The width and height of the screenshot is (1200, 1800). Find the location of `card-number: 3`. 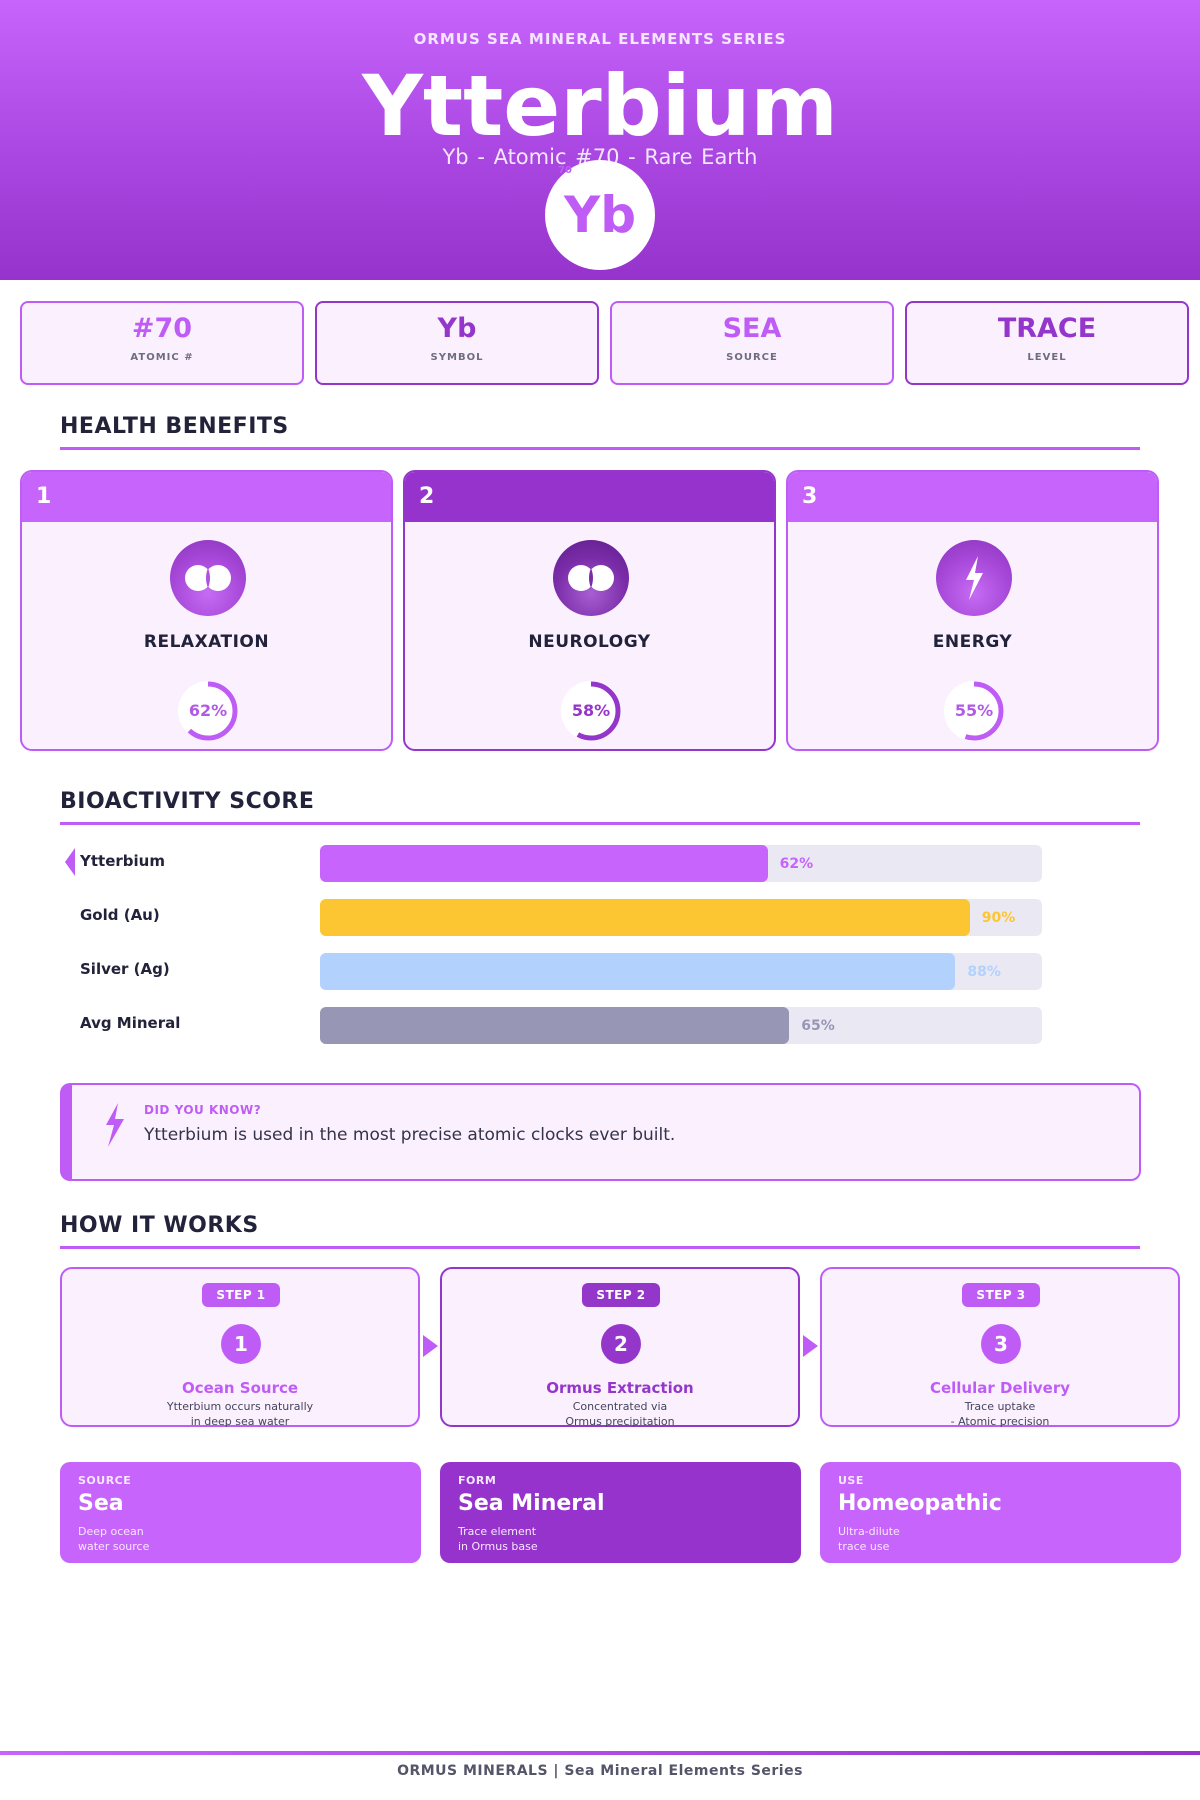

card-number: 3 is located at coordinates (972, 497).